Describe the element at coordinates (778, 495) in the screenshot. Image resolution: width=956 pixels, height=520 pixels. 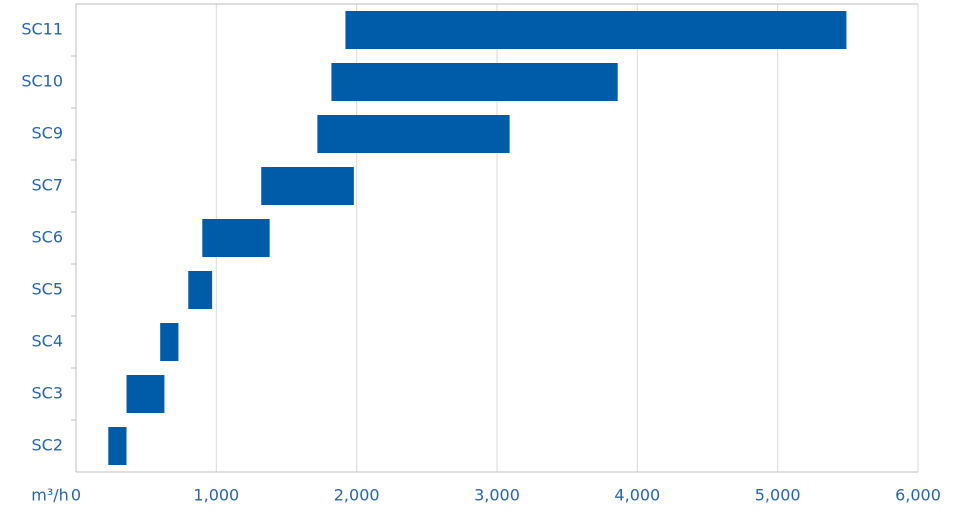
I see `x-tick-label: 5,000` at that location.